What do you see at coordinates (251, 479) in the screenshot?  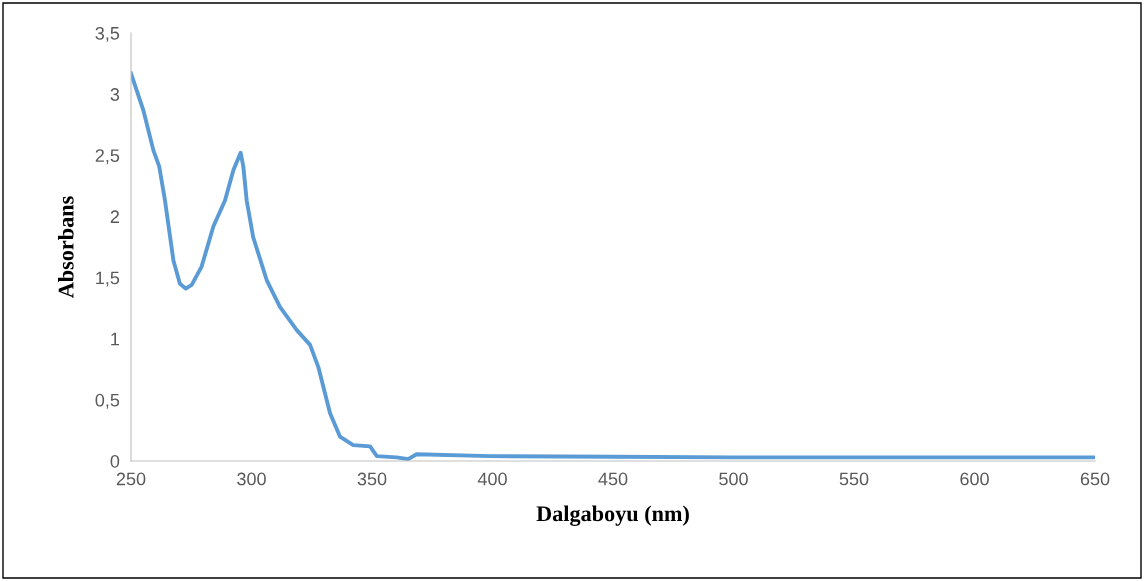 I see `x-tick-label: 300` at bounding box center [251, 479].